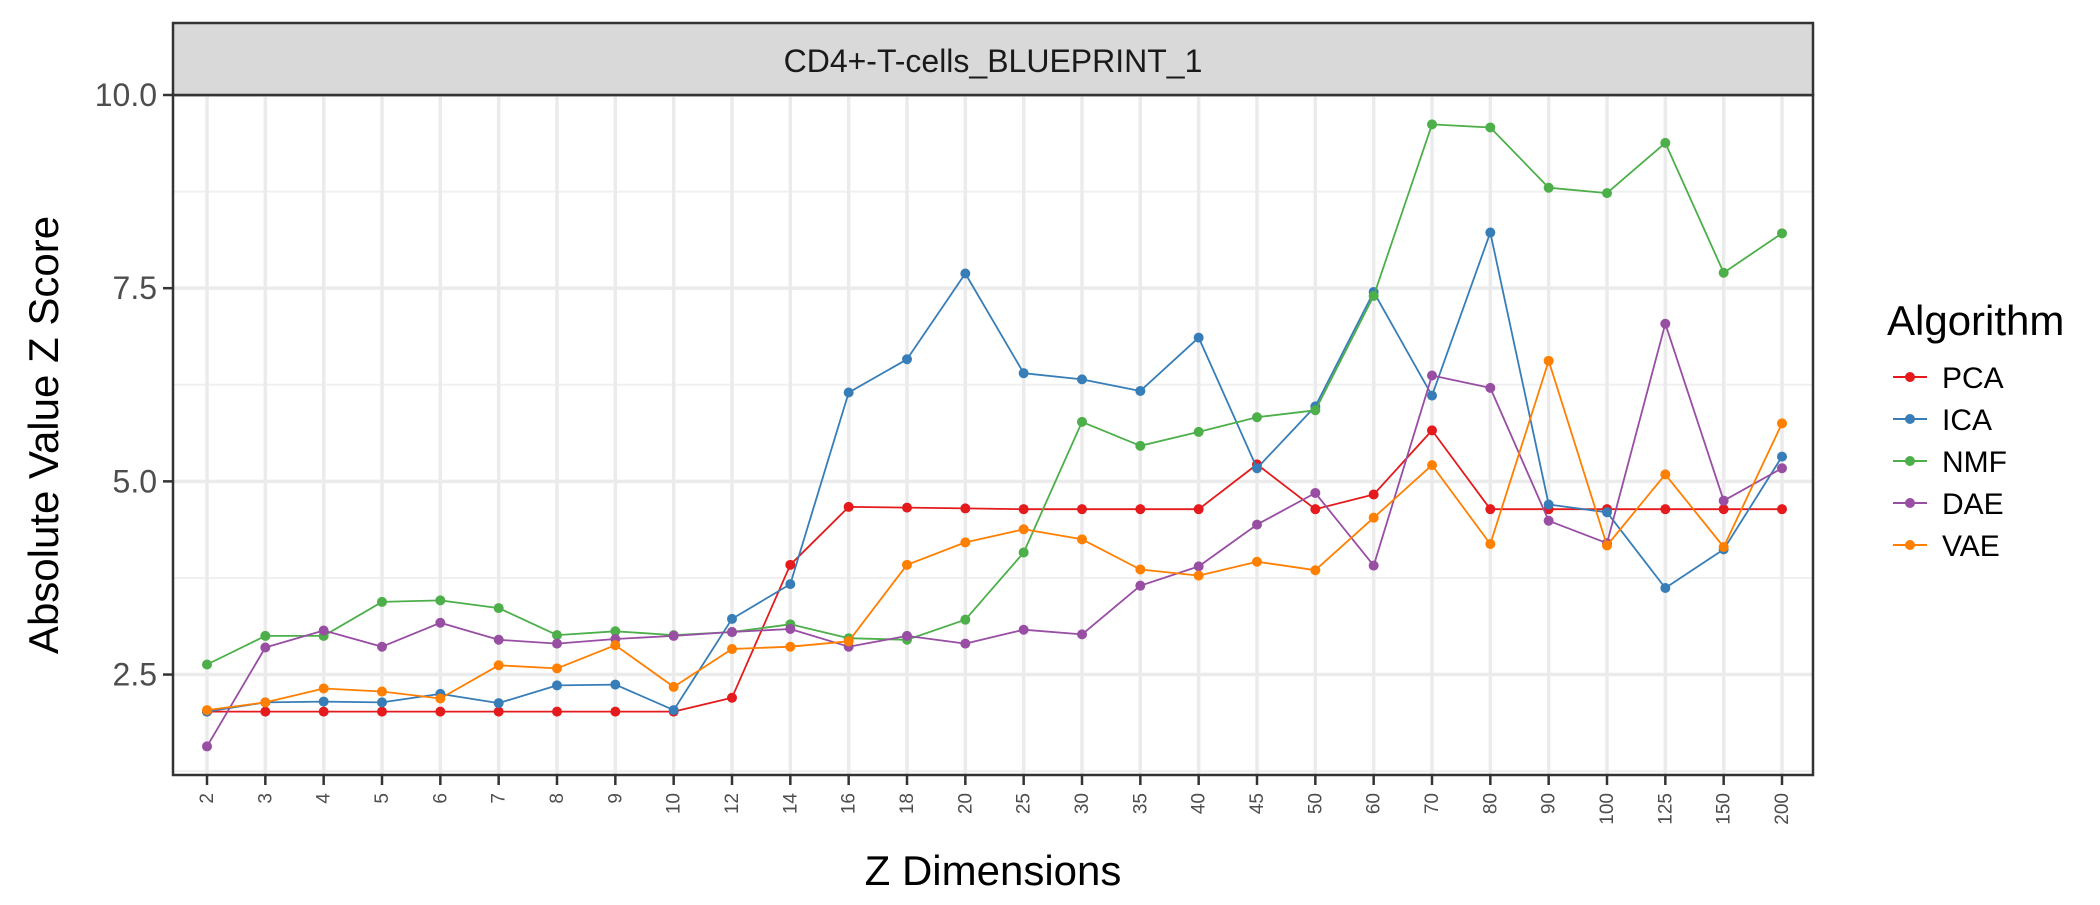  What do you see at coordinates (126, 95) in the screenshot?
I see `y-tick-label: 10.0` at bounding box center [126, 95].